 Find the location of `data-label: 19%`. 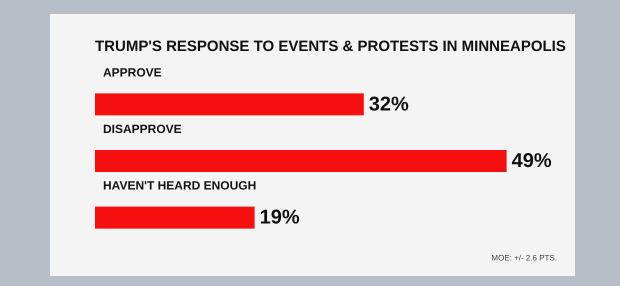

data-label: 19% is located at coordinates (280, 217).